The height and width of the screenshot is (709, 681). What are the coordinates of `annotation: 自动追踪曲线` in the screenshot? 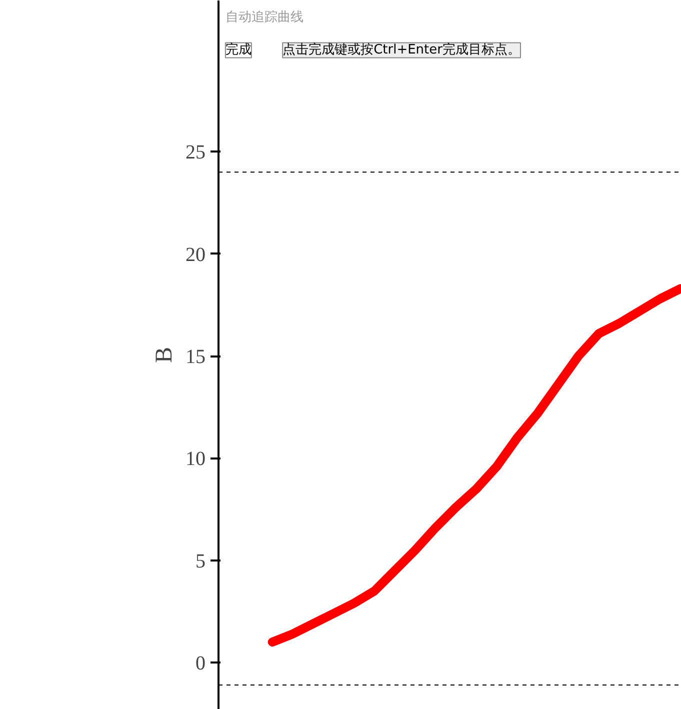 It's located at (264, 18).